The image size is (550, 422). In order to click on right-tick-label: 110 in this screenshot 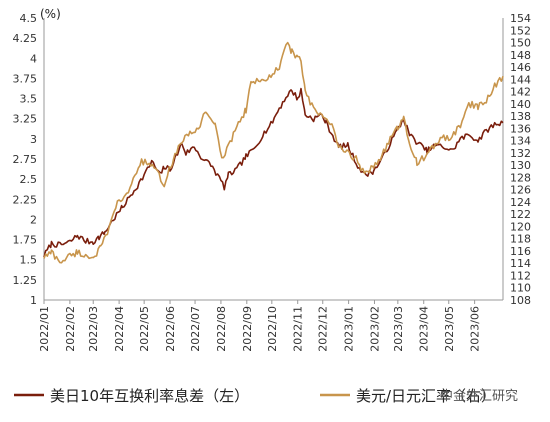, I will do `click(520, 288)`.